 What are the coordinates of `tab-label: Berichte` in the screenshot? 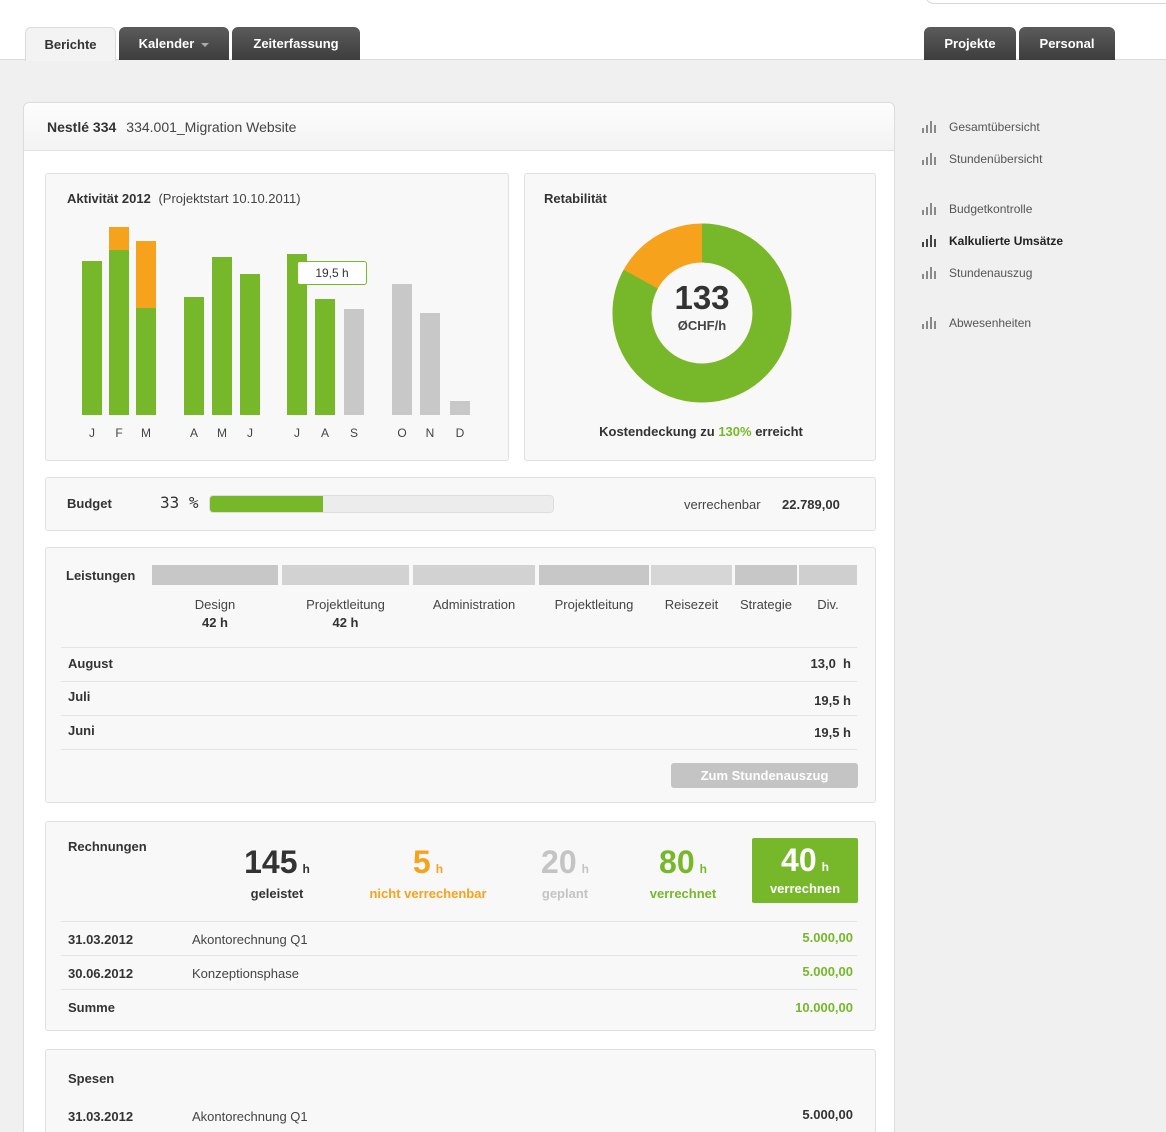 It's located at (70, 44).